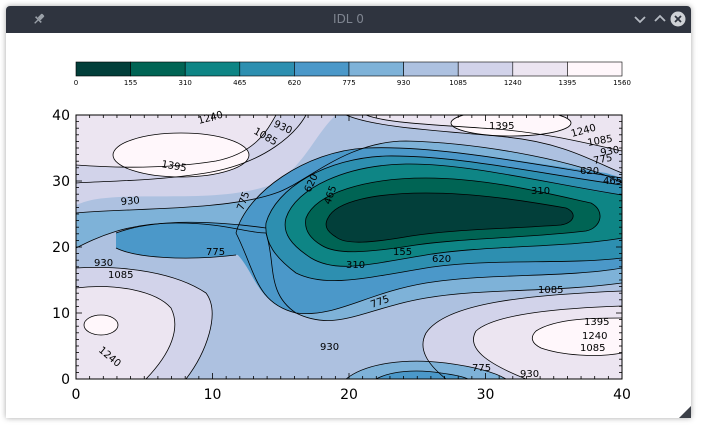 The image size is (703, 431). Describe the element at coordinates (76, 83) in the screenshot. I see `colorbar-tick-label: 0` at that location.